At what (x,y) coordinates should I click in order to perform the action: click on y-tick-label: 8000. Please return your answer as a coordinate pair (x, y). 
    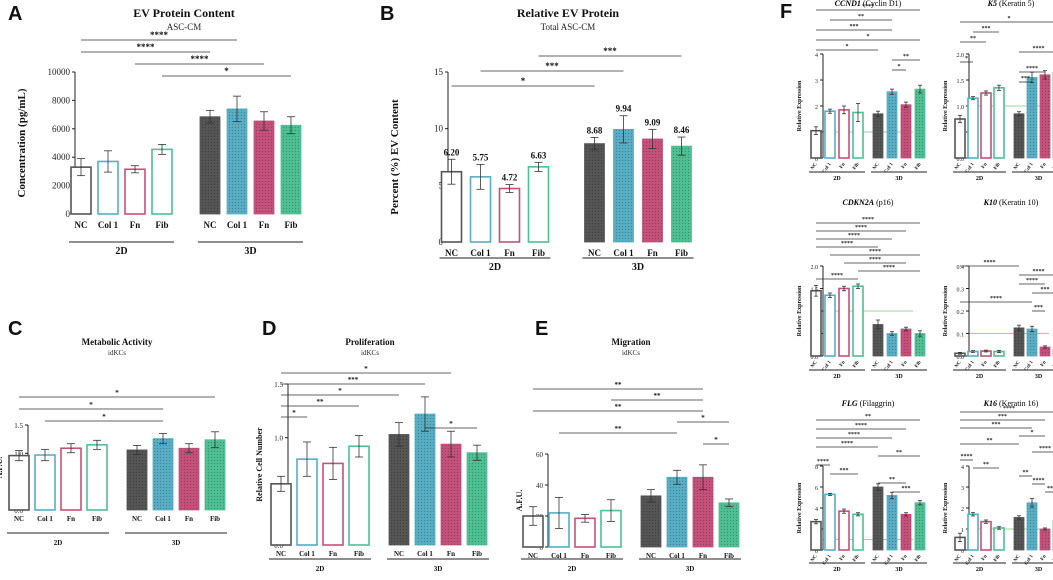
    Looking at the image, I should click on (61, 100).